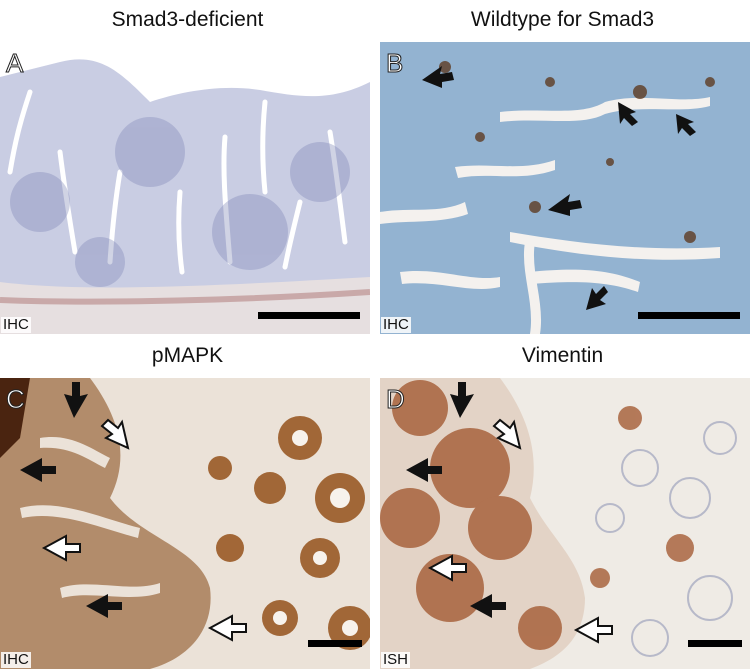 This screenshot has width=750, height=669. What do you see at coordinates (395, 399) in the screenshot?
I see `panel-d-letter: D` at bounding box center [395, 399].